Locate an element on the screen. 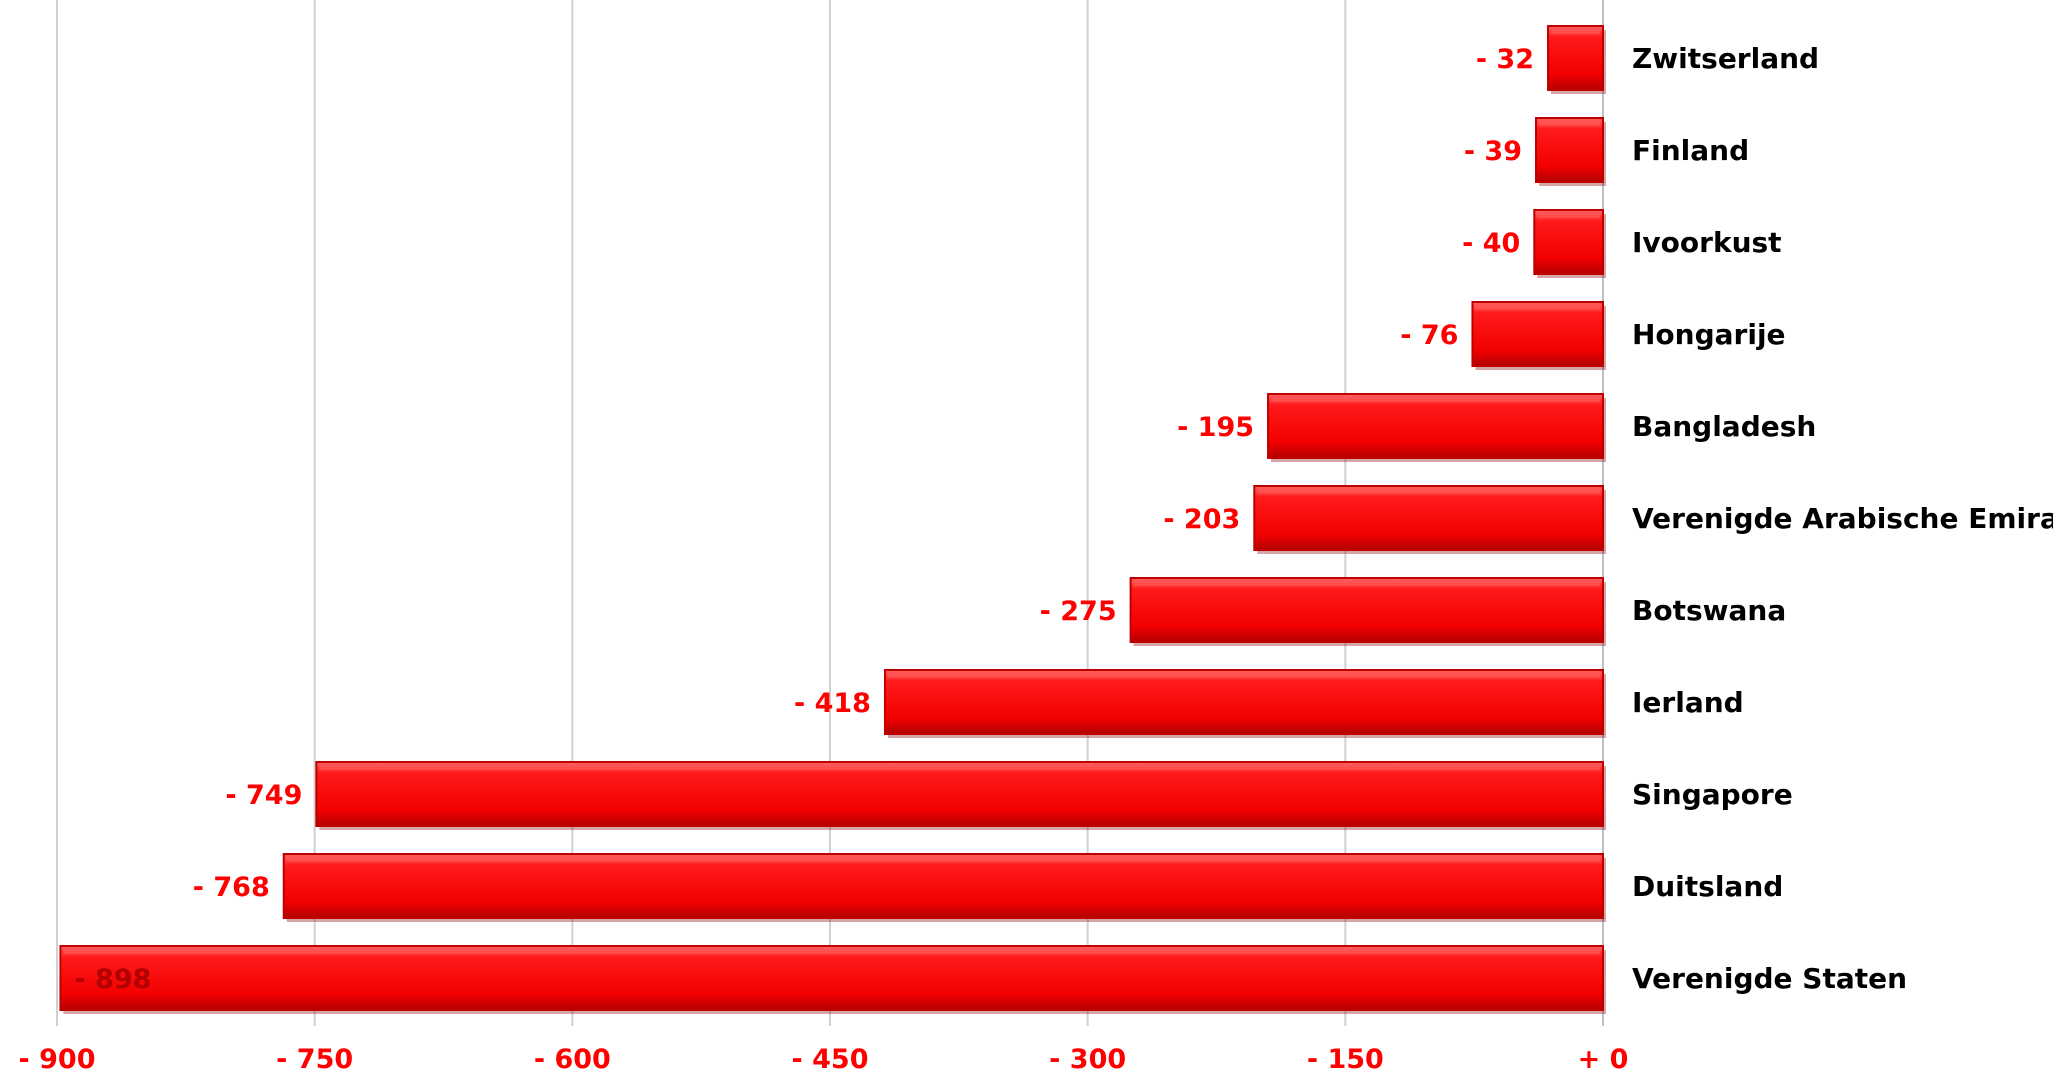 The image size is (2053, 1077). x-axis-tick-labels: - 900 - 750 - 600 - 450 - 300 - 150 + 0 is located at coordinates (824, 1059).